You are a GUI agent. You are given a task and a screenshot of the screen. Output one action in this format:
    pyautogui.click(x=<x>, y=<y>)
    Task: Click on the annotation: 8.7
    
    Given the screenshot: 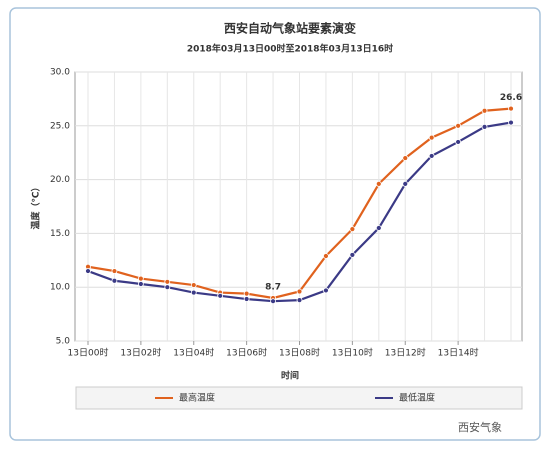 What is the action you would take?
    pyautogui.click(x=273, y=288)
    